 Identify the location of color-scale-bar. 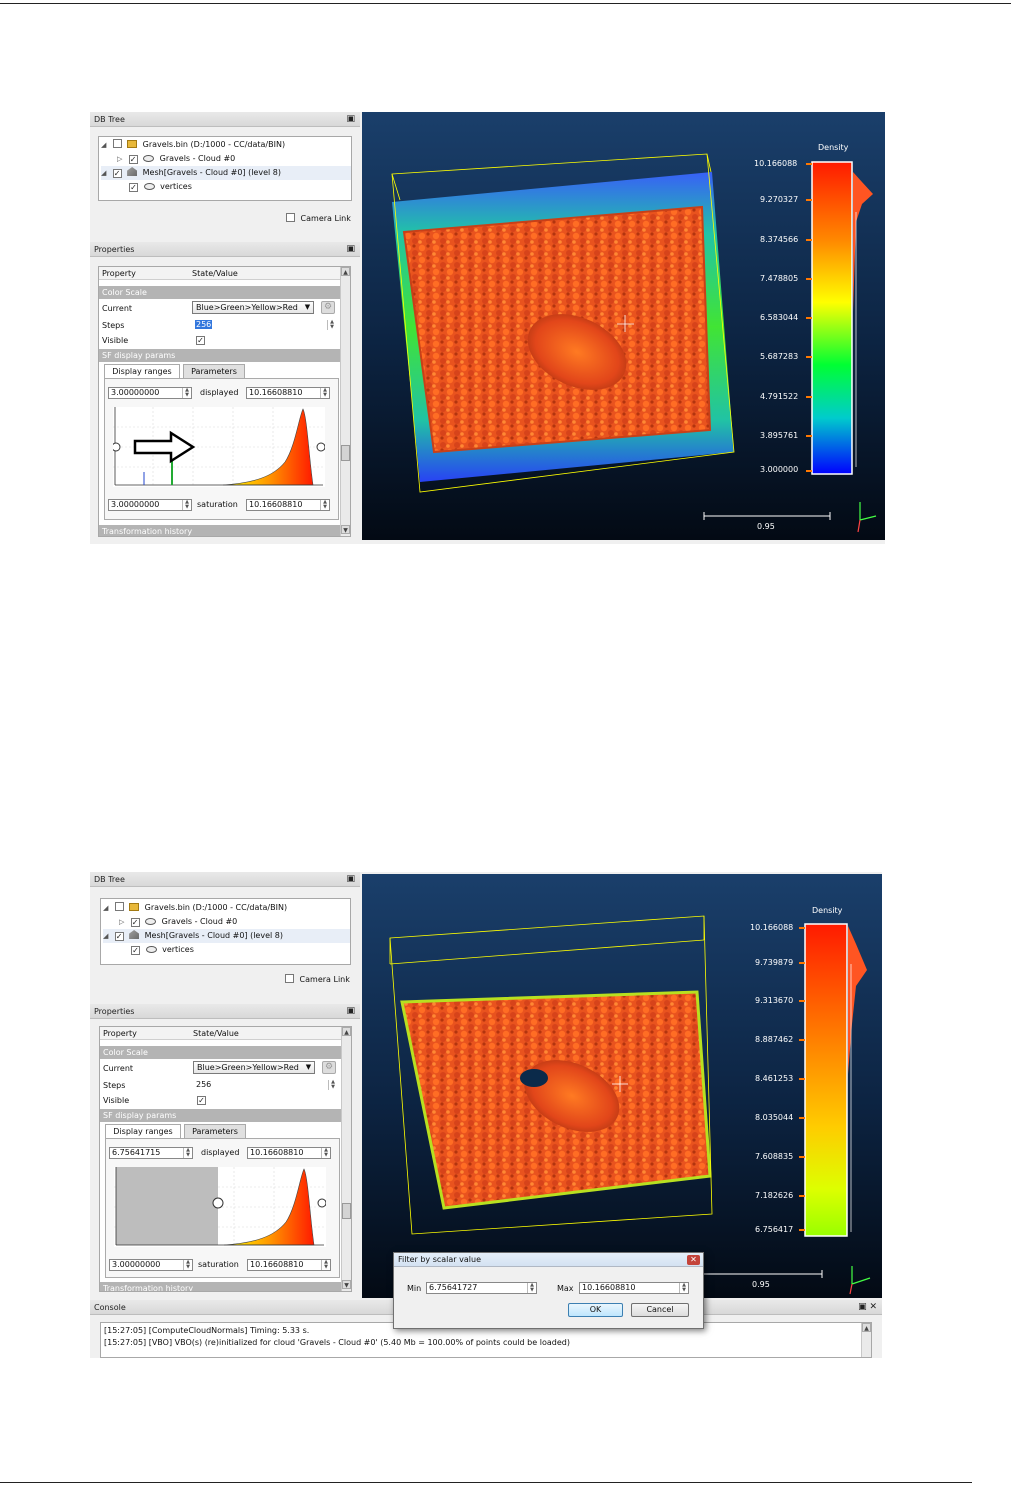
(826, 1080).